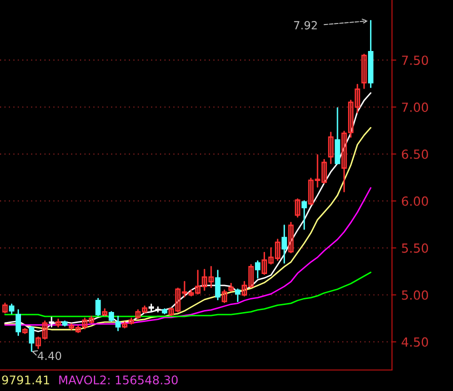 This screenshot has height=391, width=453. I want to click on y-tick-label: 6.50, so click(415, 154).